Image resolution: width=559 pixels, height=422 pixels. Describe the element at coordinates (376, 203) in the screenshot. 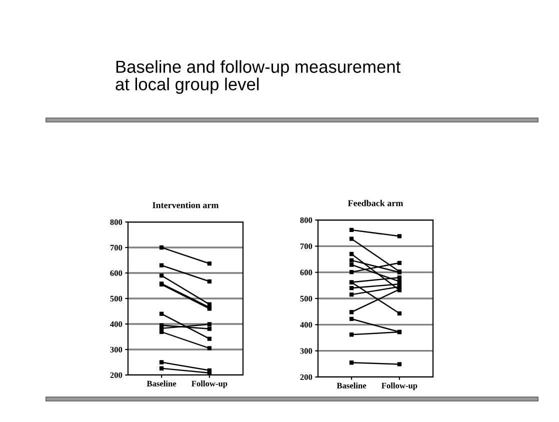

I see `chart-title: Feedback arm` at that location.